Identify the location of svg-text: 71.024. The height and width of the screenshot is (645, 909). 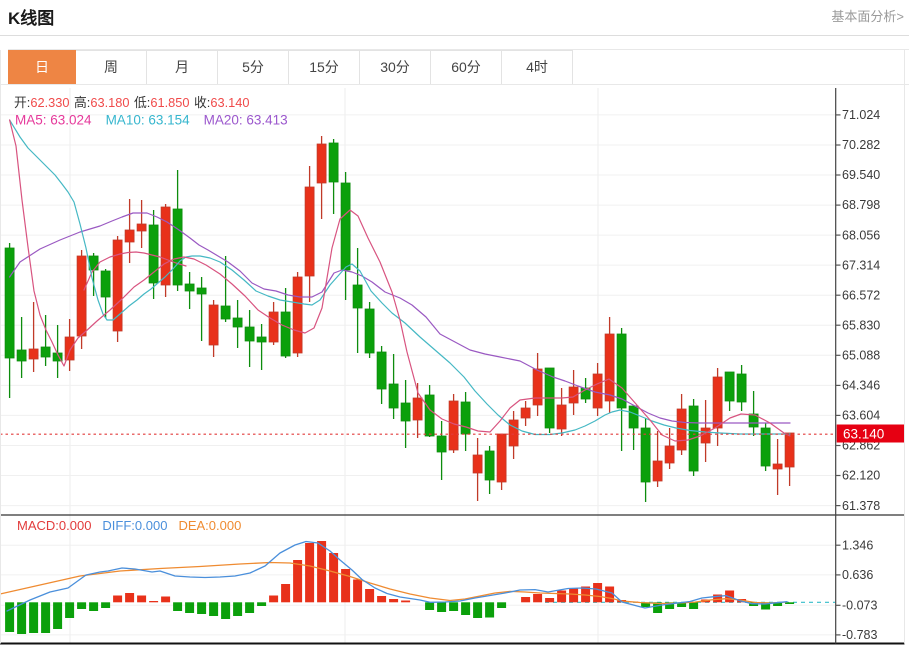
(861, 115).